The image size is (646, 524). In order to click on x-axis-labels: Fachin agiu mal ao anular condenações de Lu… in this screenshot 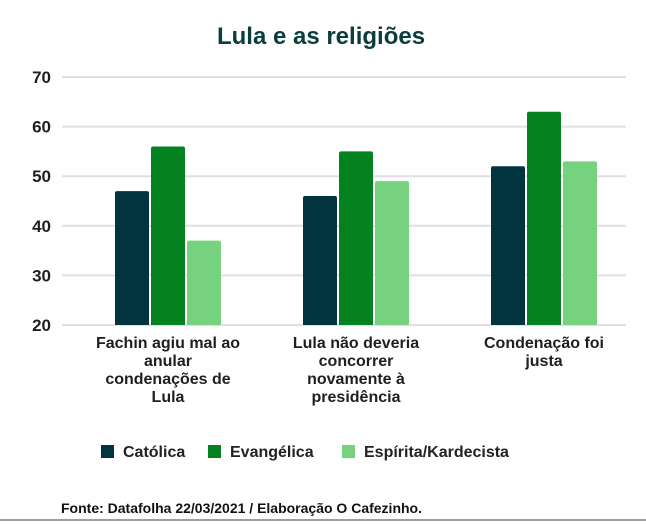, I will do `click(350, 370)`.